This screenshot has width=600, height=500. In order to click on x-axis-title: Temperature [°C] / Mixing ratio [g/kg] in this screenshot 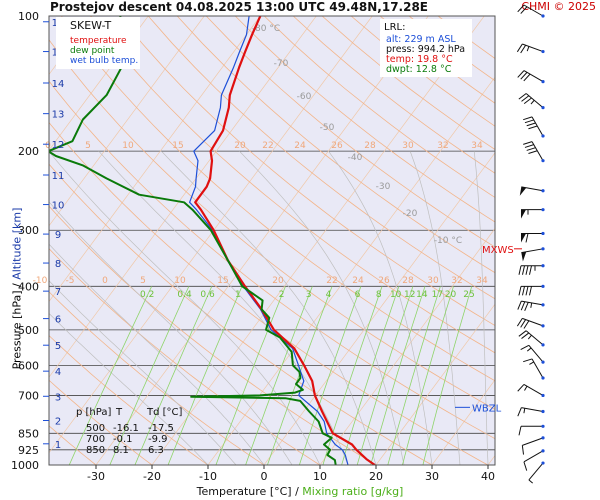, I will do `click(300, 491)`.